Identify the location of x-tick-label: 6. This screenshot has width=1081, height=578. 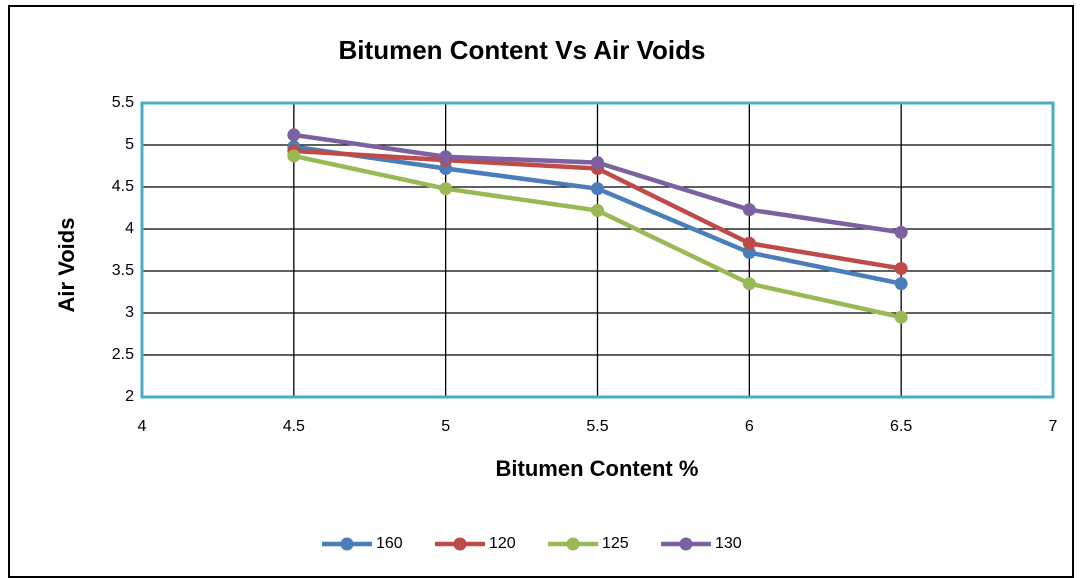
(749, 426).